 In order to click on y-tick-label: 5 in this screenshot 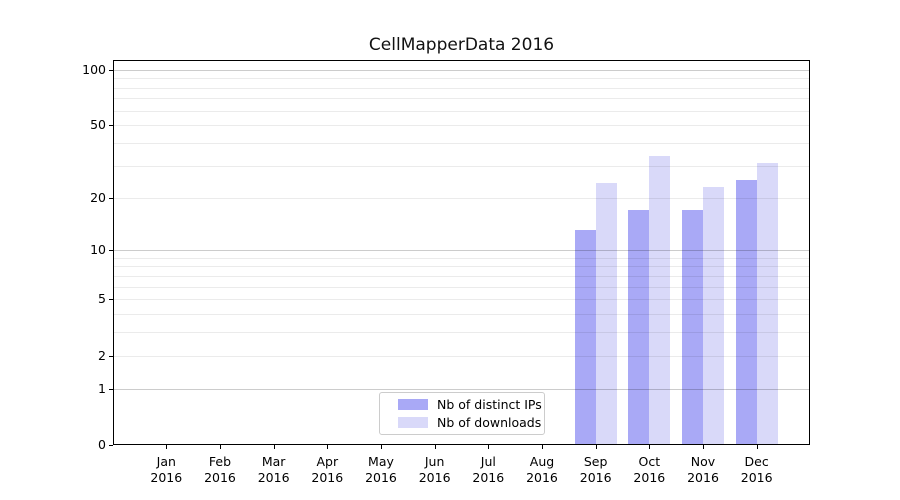, I will do `click(102, 299)`.